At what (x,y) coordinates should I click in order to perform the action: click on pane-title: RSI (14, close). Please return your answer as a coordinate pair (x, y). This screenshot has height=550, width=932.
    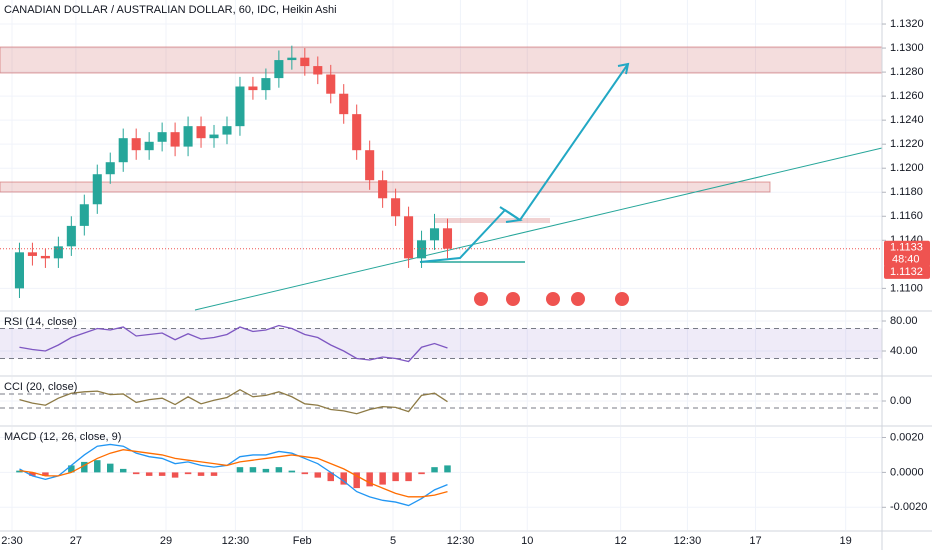
    Looking at the image, I should click on (40, 322).